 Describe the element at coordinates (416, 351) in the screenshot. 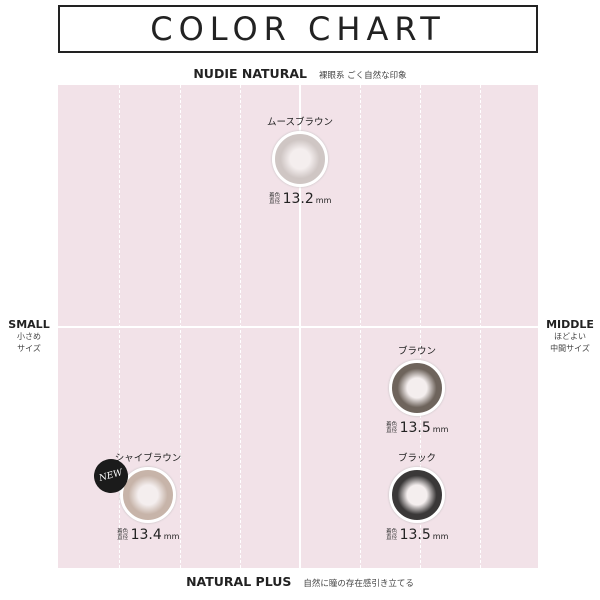

I see `lens-name: ブラウン` at that location.